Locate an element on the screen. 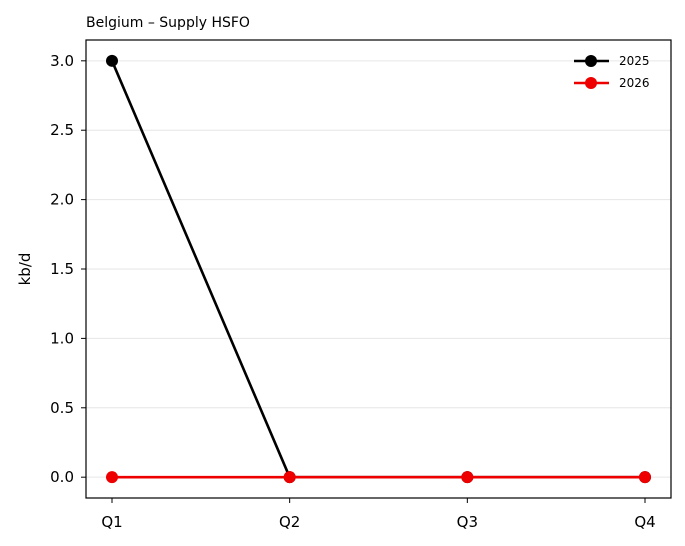 The width and height of the screenshot is (685, 546). y-tick-label: 1.0 is located at coordinates (62, 338).